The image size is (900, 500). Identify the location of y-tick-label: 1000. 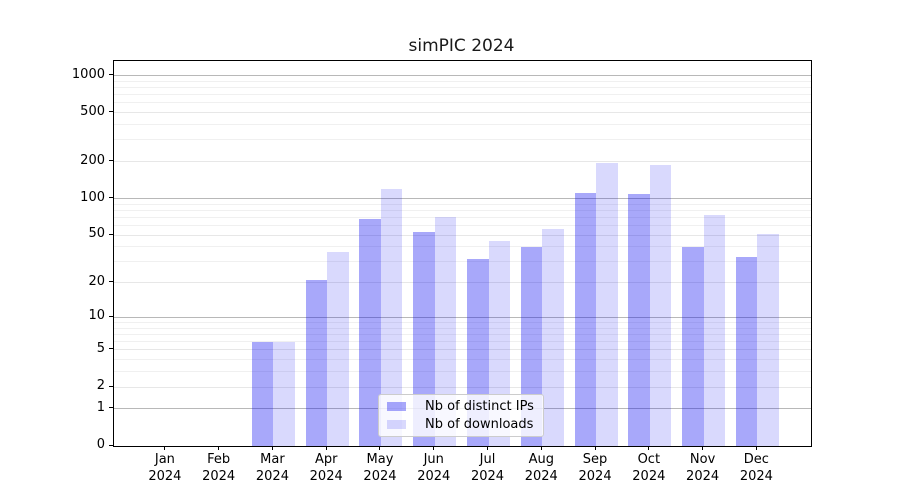
(88, 74).